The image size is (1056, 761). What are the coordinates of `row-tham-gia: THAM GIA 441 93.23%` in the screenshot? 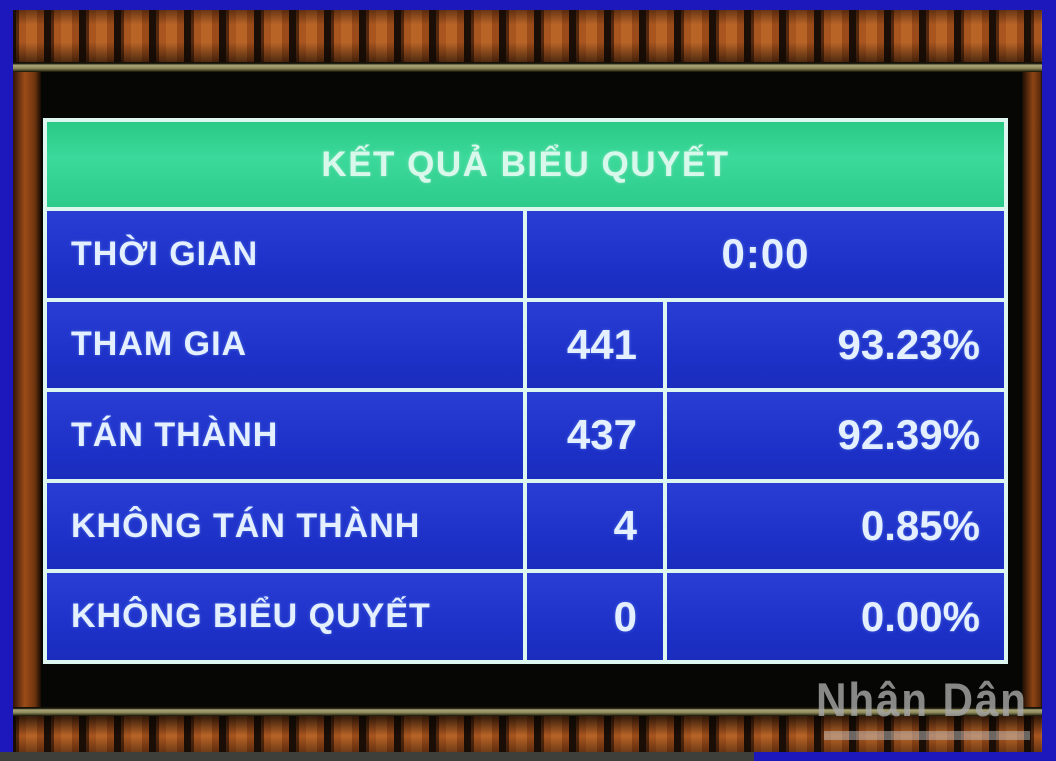 It's located at (525, 343).